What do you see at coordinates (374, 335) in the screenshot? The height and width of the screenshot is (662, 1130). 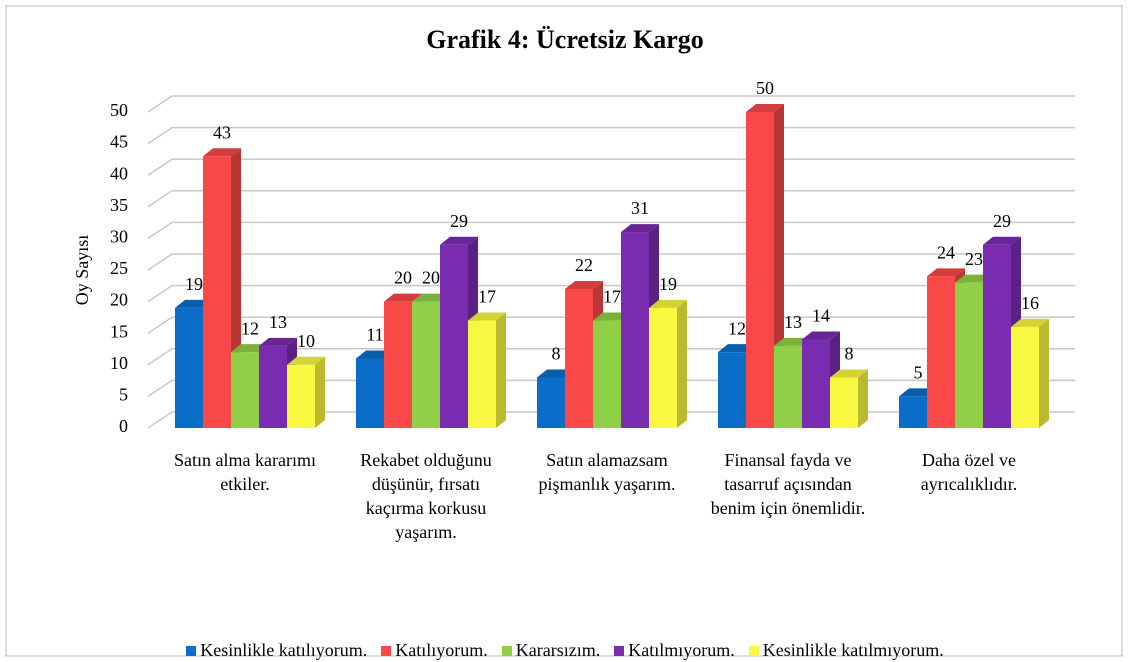 I see `data-label: 11` at bounding box center [374, 335].